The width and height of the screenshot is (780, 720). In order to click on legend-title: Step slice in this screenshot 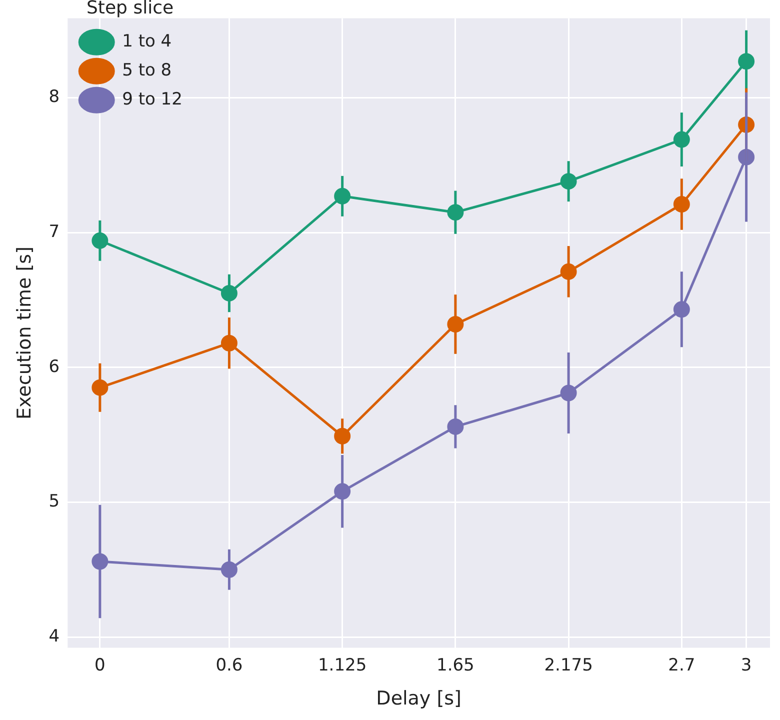, I will do `click(130, 9)`.